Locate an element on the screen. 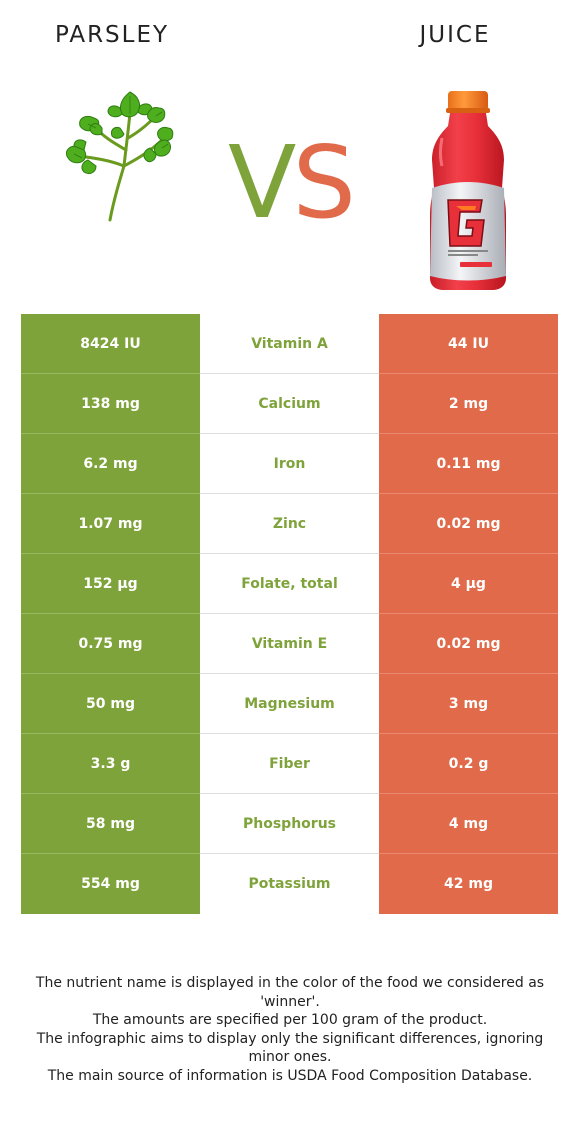  nutrient-row: 0.75 mg Vitamin E 0.02 mg is located at coordinates (289, 643).